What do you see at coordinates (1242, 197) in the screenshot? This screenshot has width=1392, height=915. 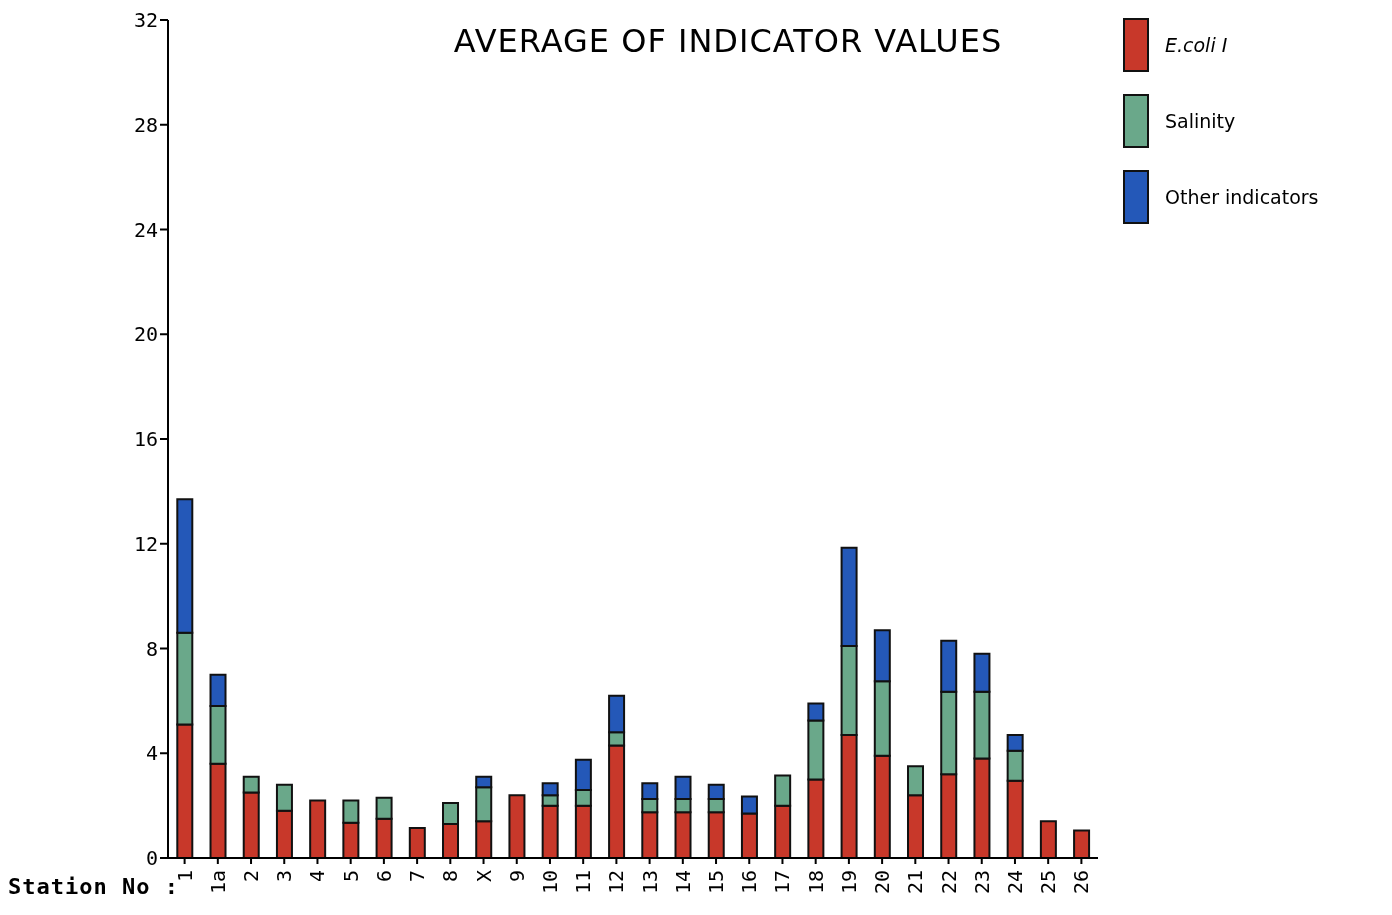 I see `text: Other indicators` at bounding box center [1242, 197].